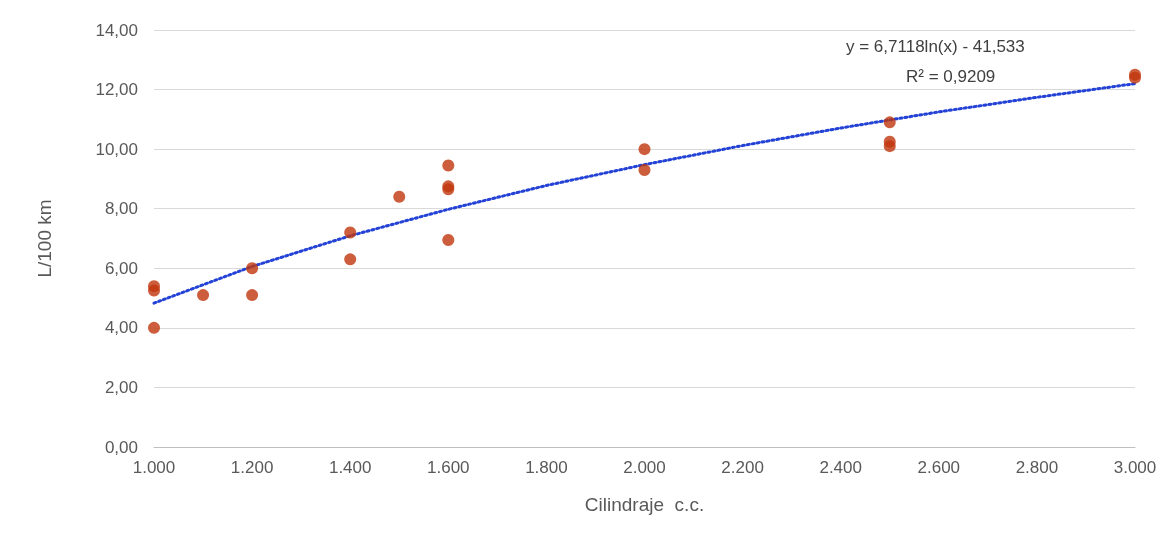 The image size is (1175, 533). What do you see at coordinates (935, 46) in the screenshot?
I see `annotation: y = 6,7118ln(x) - 41,533` at bounding box center [935, 46].